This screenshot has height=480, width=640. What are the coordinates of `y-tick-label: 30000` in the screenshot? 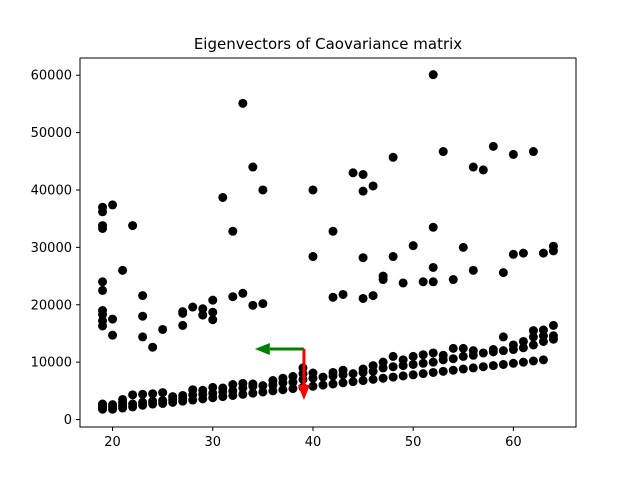 It's located at (51, 248).